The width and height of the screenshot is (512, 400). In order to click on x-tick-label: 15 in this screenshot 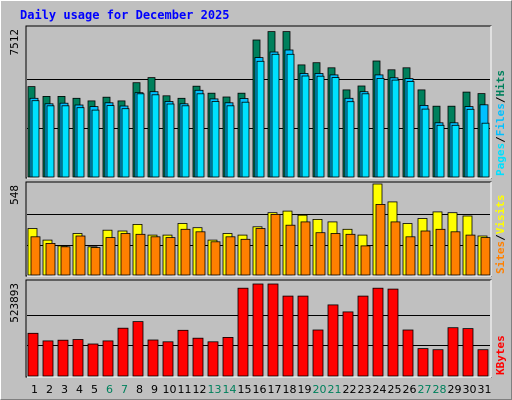, I will do `click(245, 389)`.